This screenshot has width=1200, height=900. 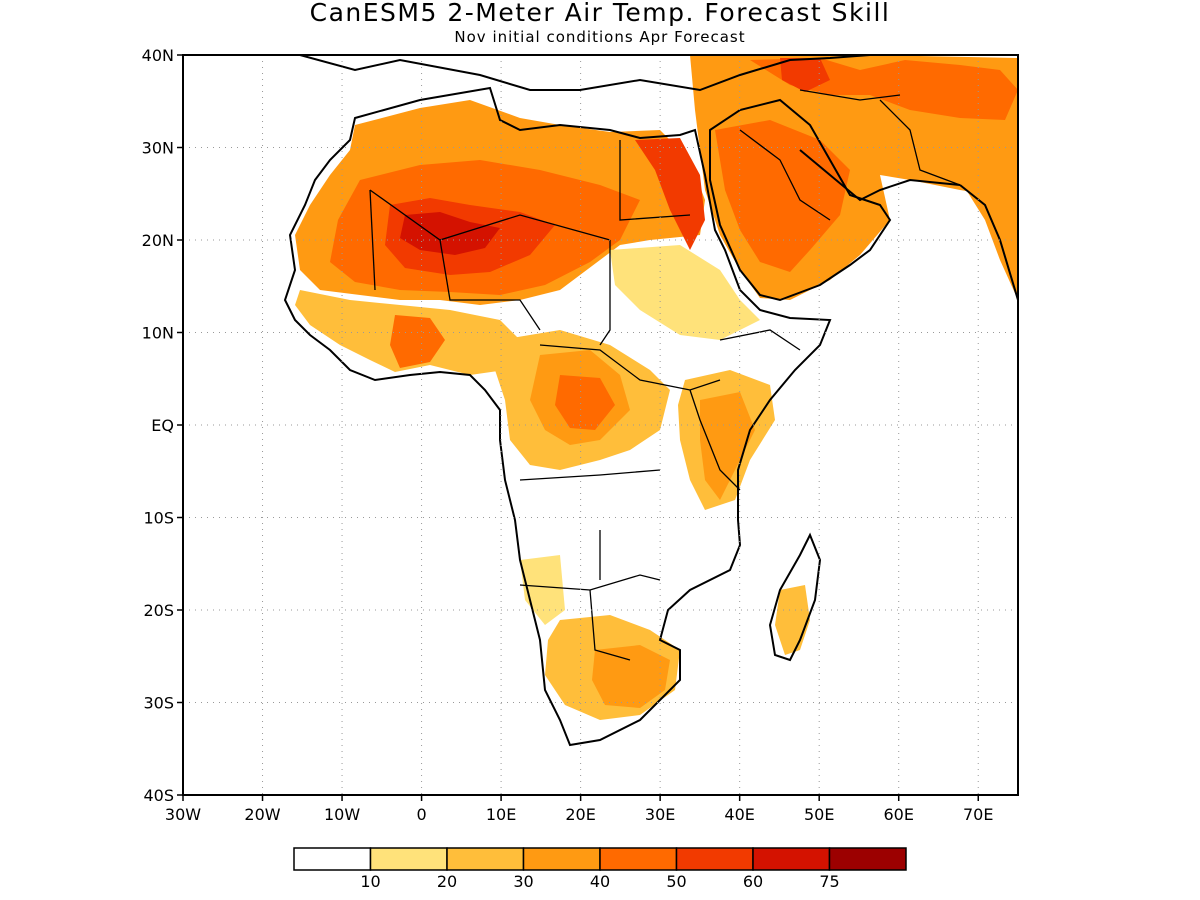 I want to click on lon-label: 50E, so click(x=819, y=814).